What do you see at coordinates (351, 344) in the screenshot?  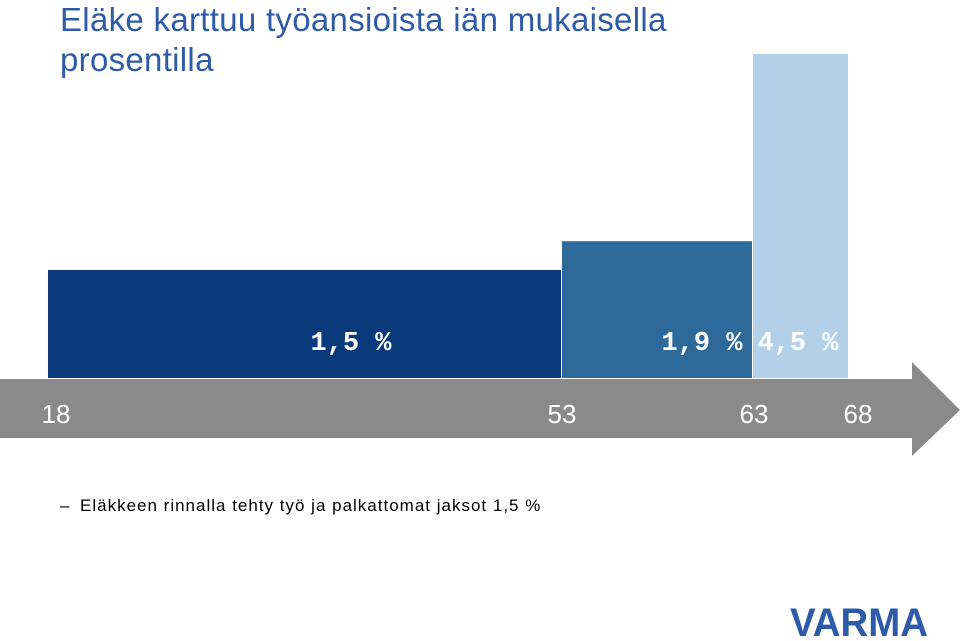 I see `bar-label-18-53: 1,5 %` at bounding box center [351, 344].